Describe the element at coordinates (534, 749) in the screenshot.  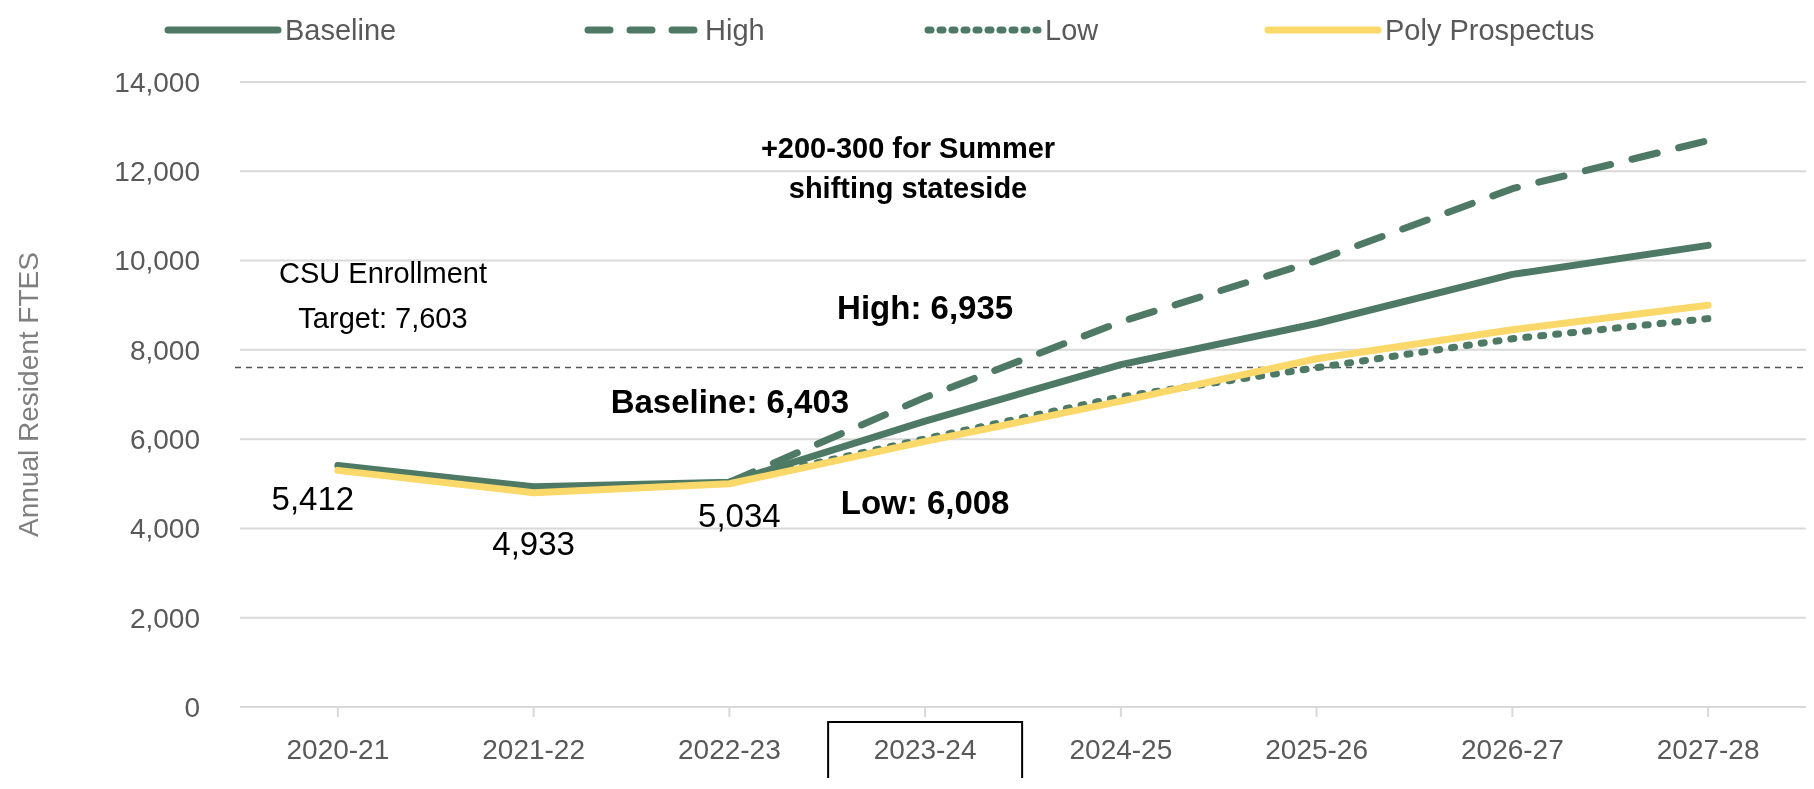
I see `x-tick-label: 2021-22` at that location.